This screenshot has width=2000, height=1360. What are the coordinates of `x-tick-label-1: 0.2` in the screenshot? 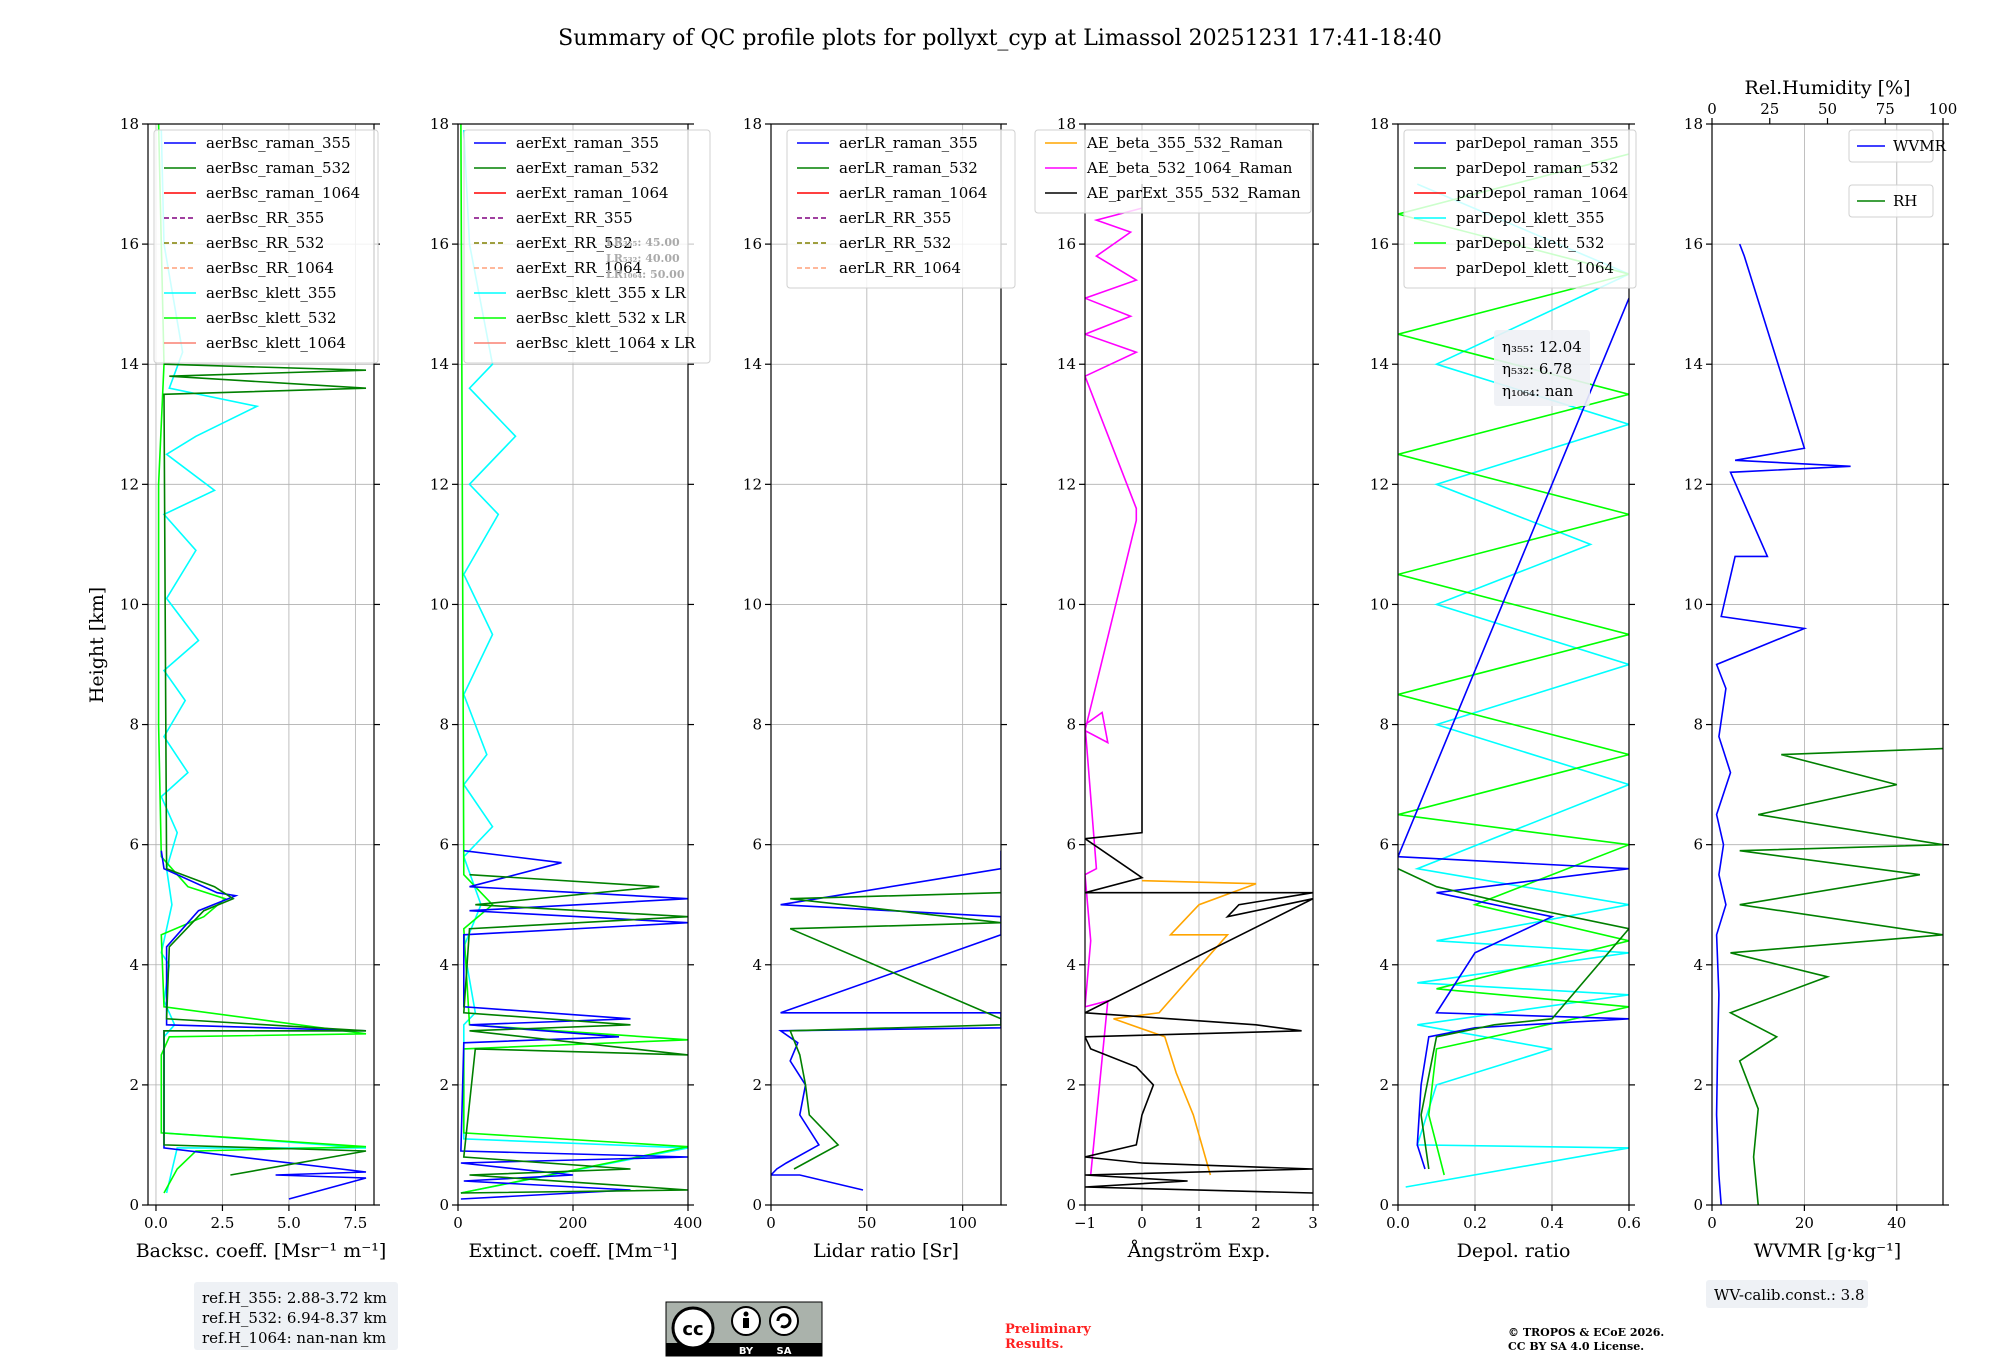 It's located at (1475, 1223).